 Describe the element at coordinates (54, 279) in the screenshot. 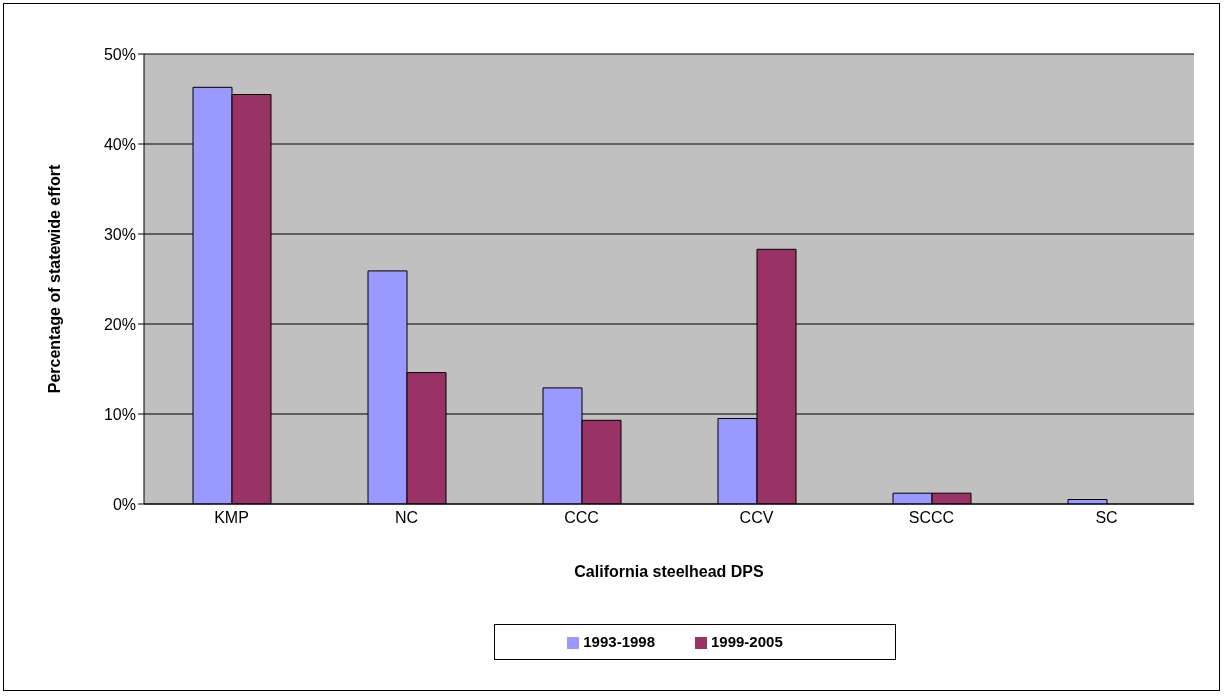

I see `y-axis-title: Percentage of statewide effort` at that location.